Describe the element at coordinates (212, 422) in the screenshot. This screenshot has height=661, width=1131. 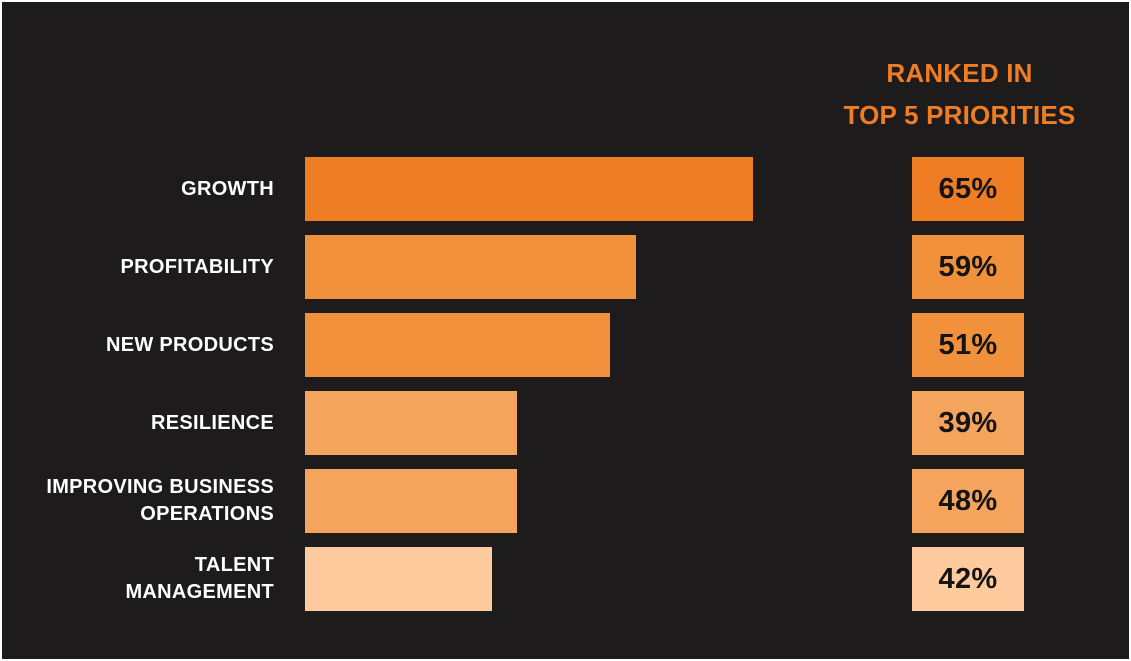
I see `category-label-line: RESILIENCE` at that location.